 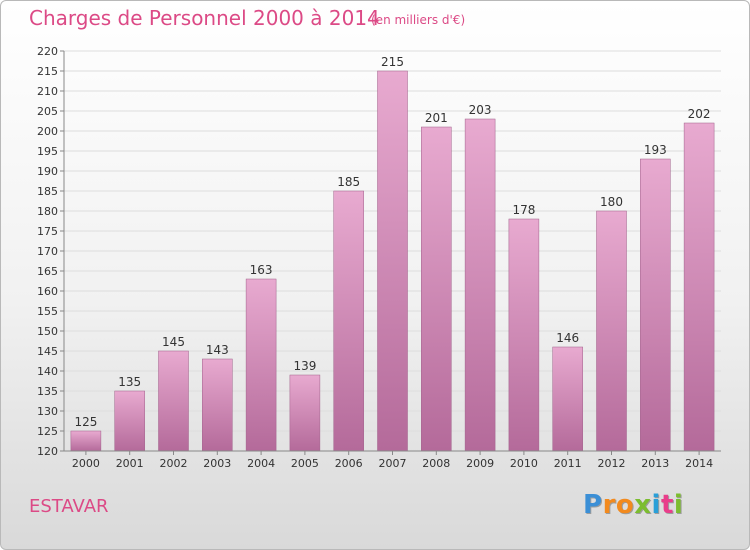 I want to click on bar-value-label: 178, so click(x=523, y=210).